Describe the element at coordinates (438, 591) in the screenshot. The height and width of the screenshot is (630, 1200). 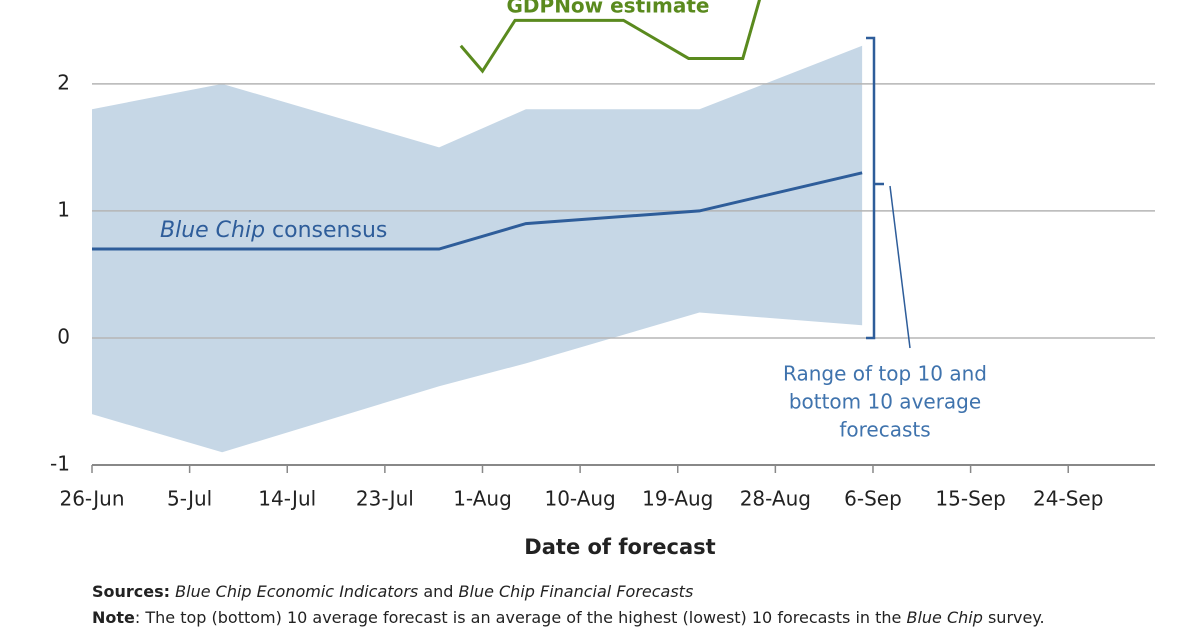
I see `source-joiner: and` at that location.